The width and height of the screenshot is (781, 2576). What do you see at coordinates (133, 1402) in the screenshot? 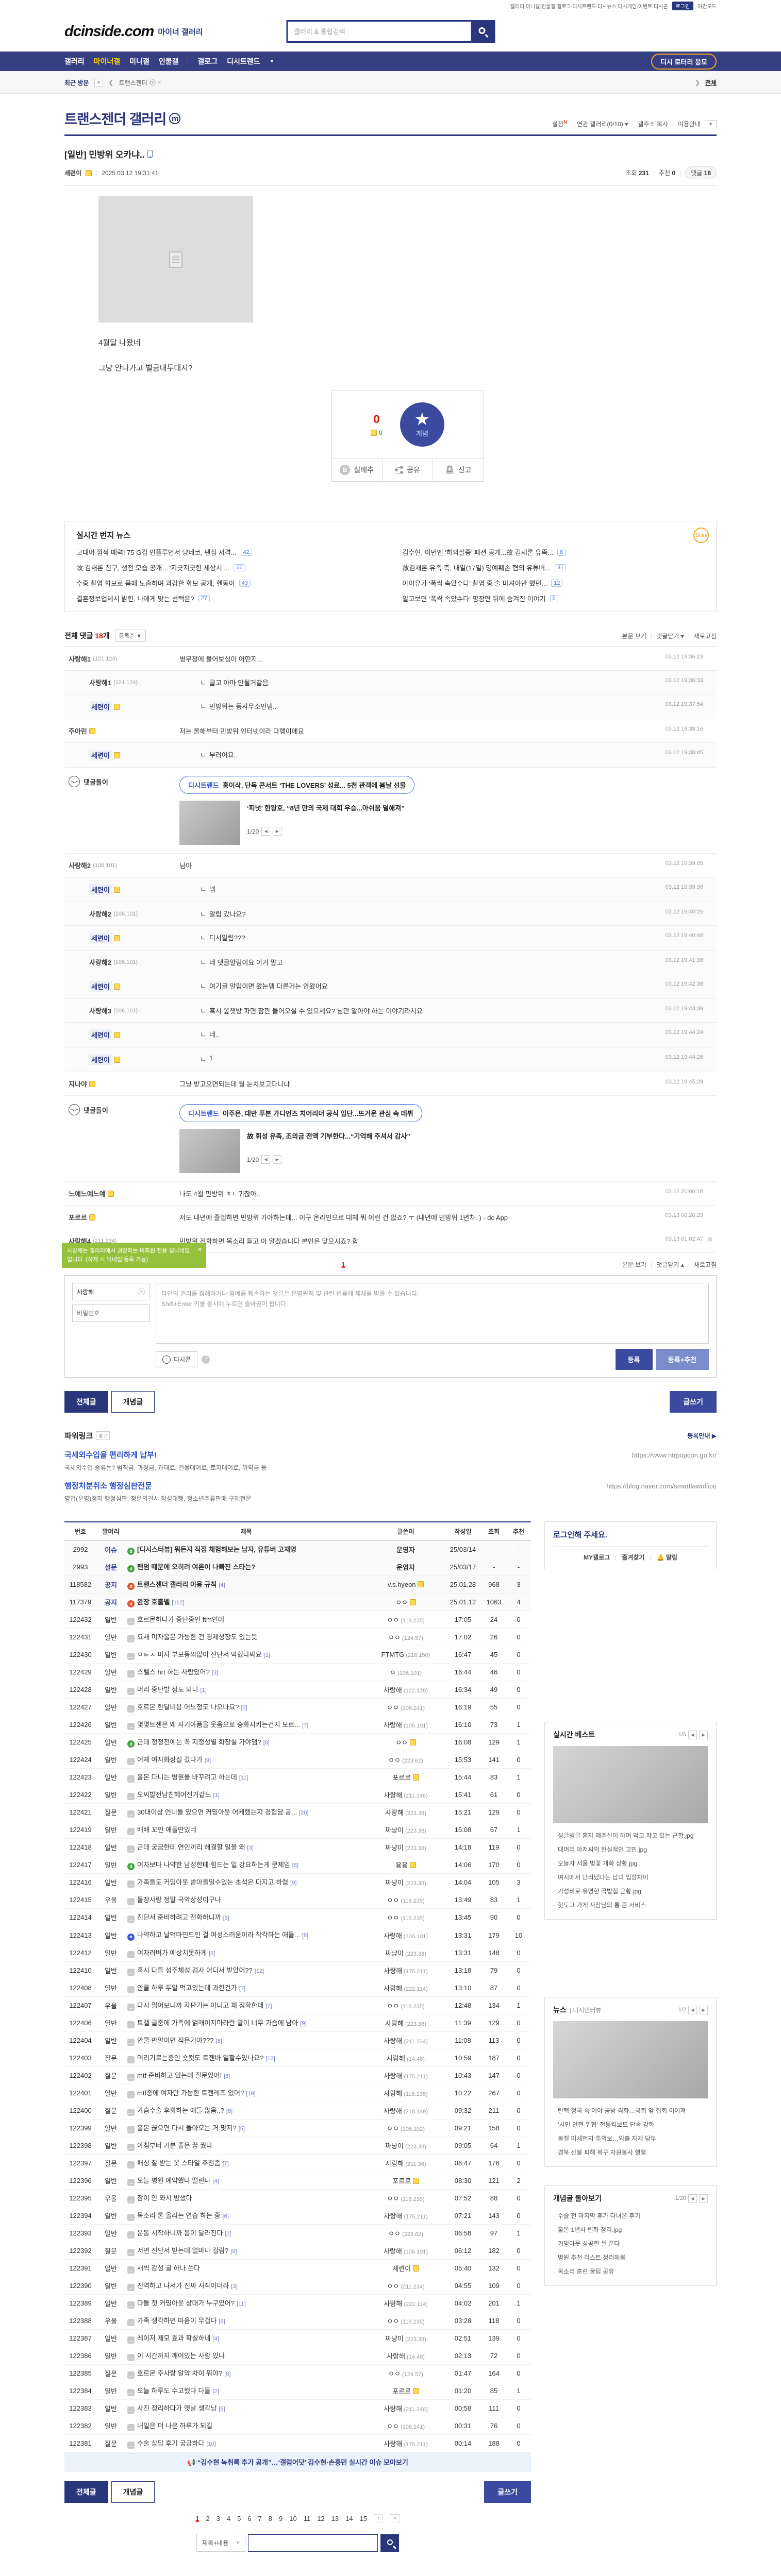
I see `tab-concept-posts: 개념글` at bounding box center [133, 1402].